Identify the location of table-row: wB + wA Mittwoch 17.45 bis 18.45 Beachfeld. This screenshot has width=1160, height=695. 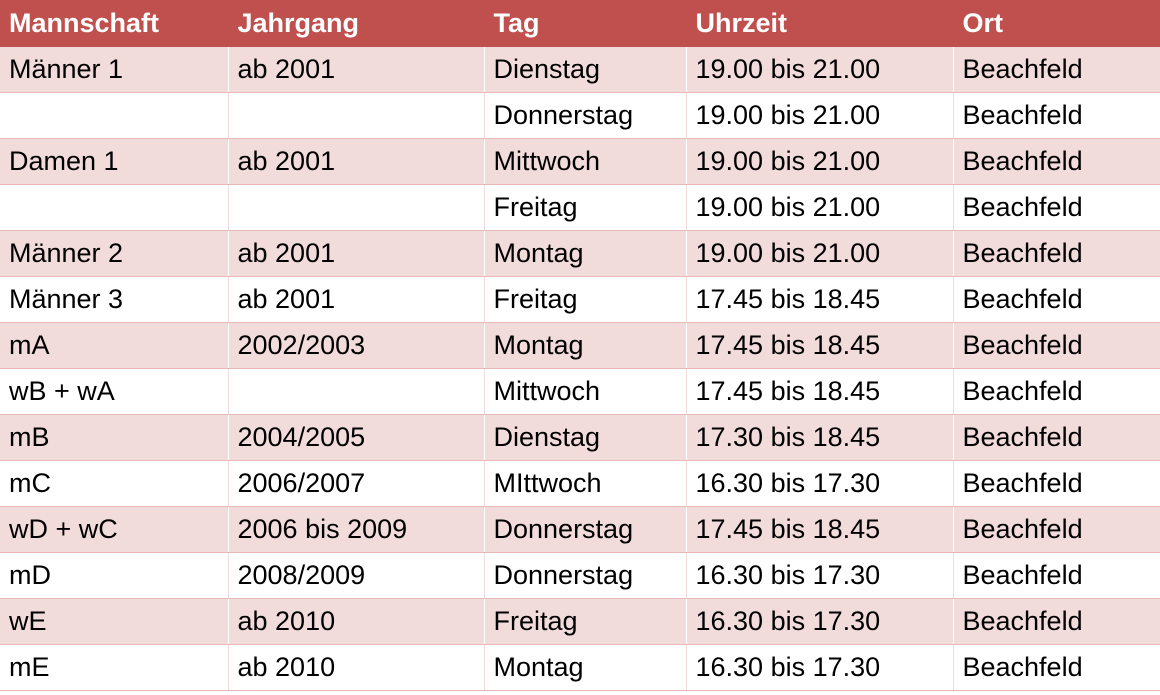
(580, 391).